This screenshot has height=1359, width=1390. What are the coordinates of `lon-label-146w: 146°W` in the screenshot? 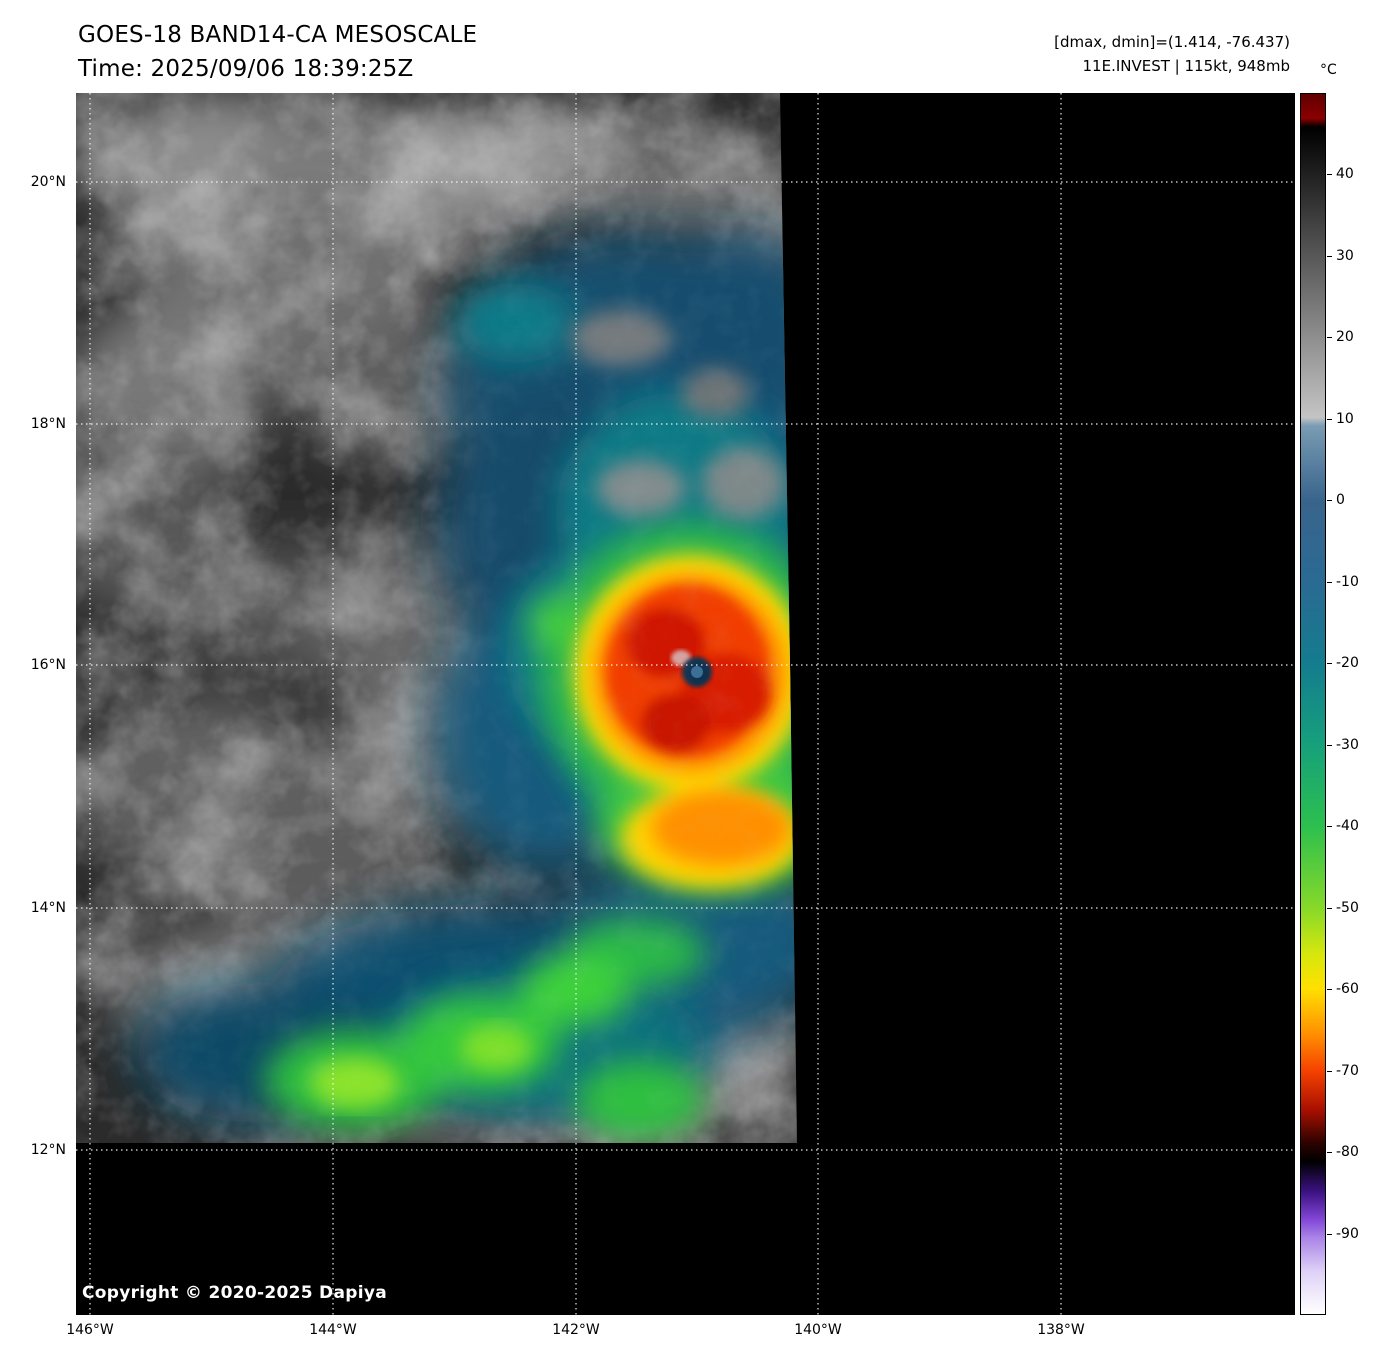 It's located at (90, 1330).